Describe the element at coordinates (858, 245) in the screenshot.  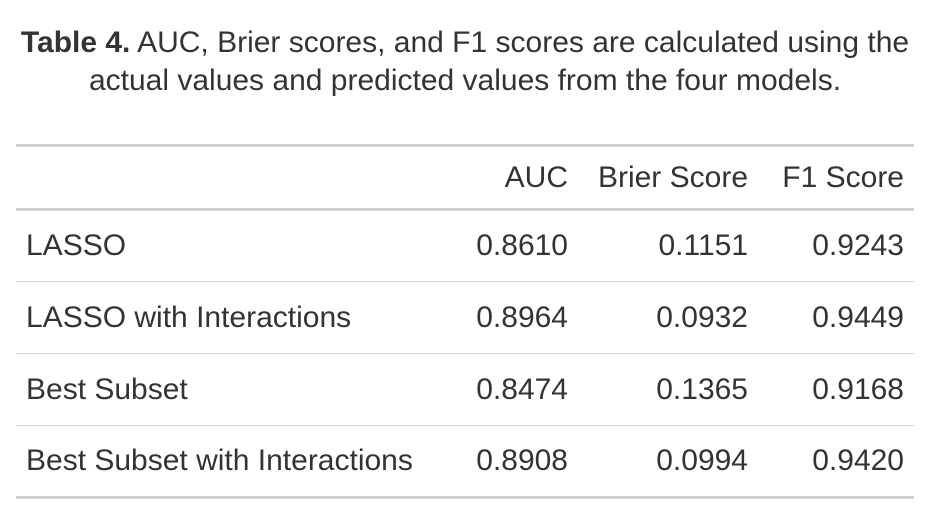
I see `f1-score-value: 0.9243` at that location.